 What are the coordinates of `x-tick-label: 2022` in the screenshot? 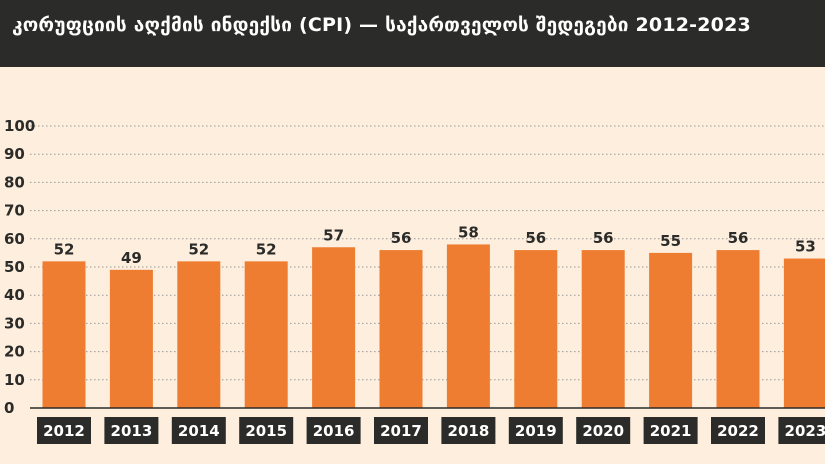 It's located at (738, 431).